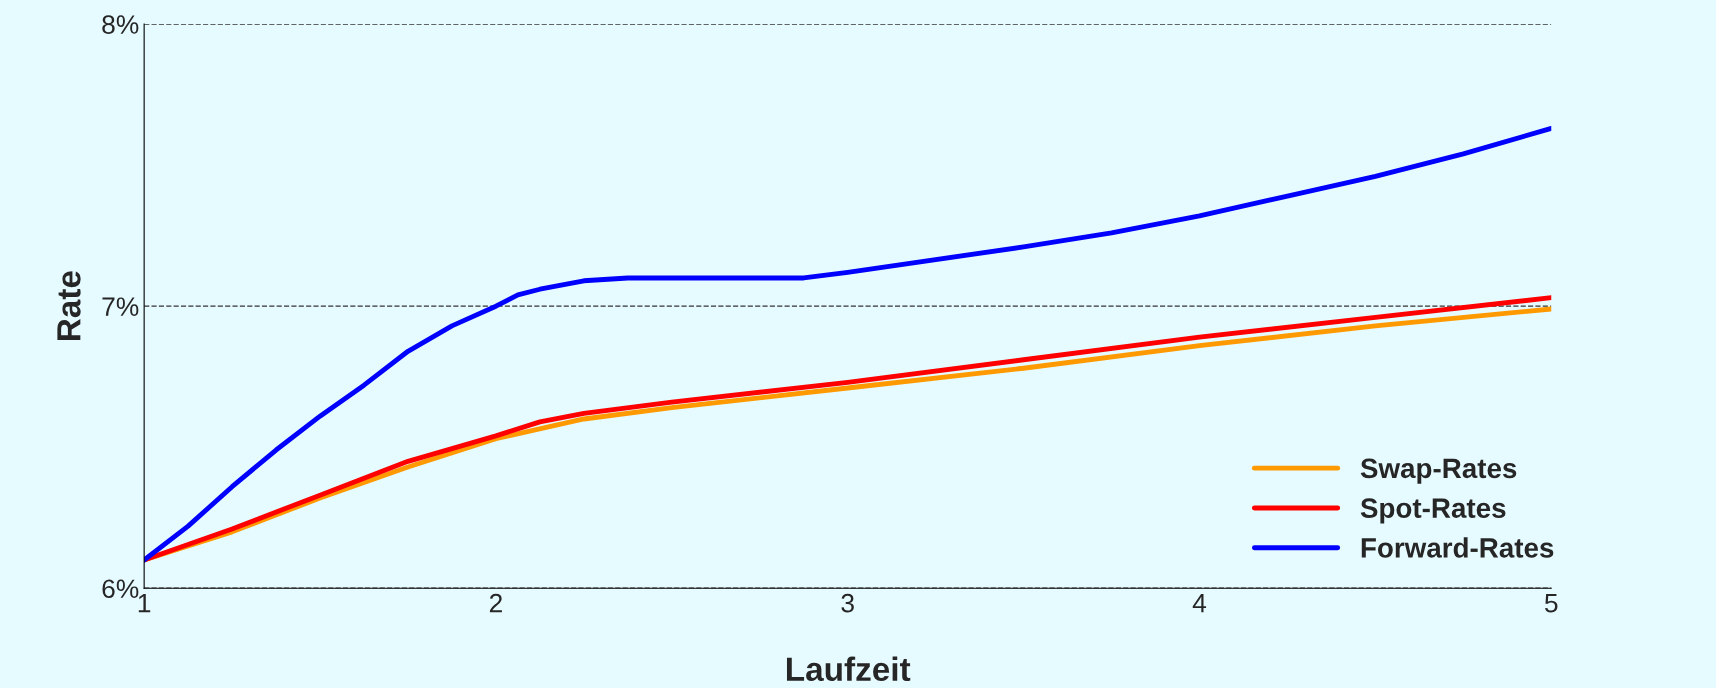  What do you see at coordinates (1438, 471) in the screenshot?
I see `legend-label: Swap-Rates` at bounding box center [1438, 471].